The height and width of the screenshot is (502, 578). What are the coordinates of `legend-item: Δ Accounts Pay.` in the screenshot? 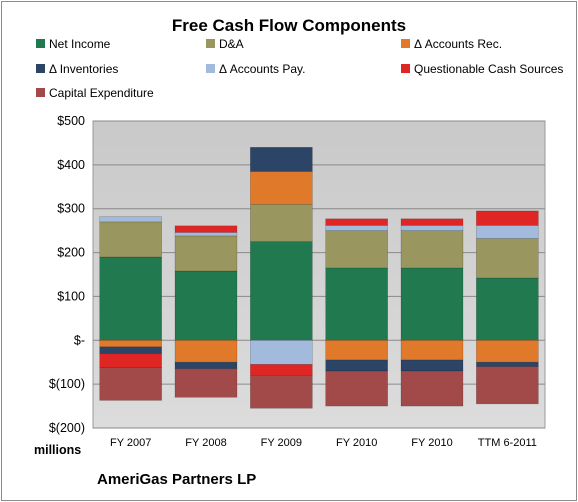 It's located at (256, 69).